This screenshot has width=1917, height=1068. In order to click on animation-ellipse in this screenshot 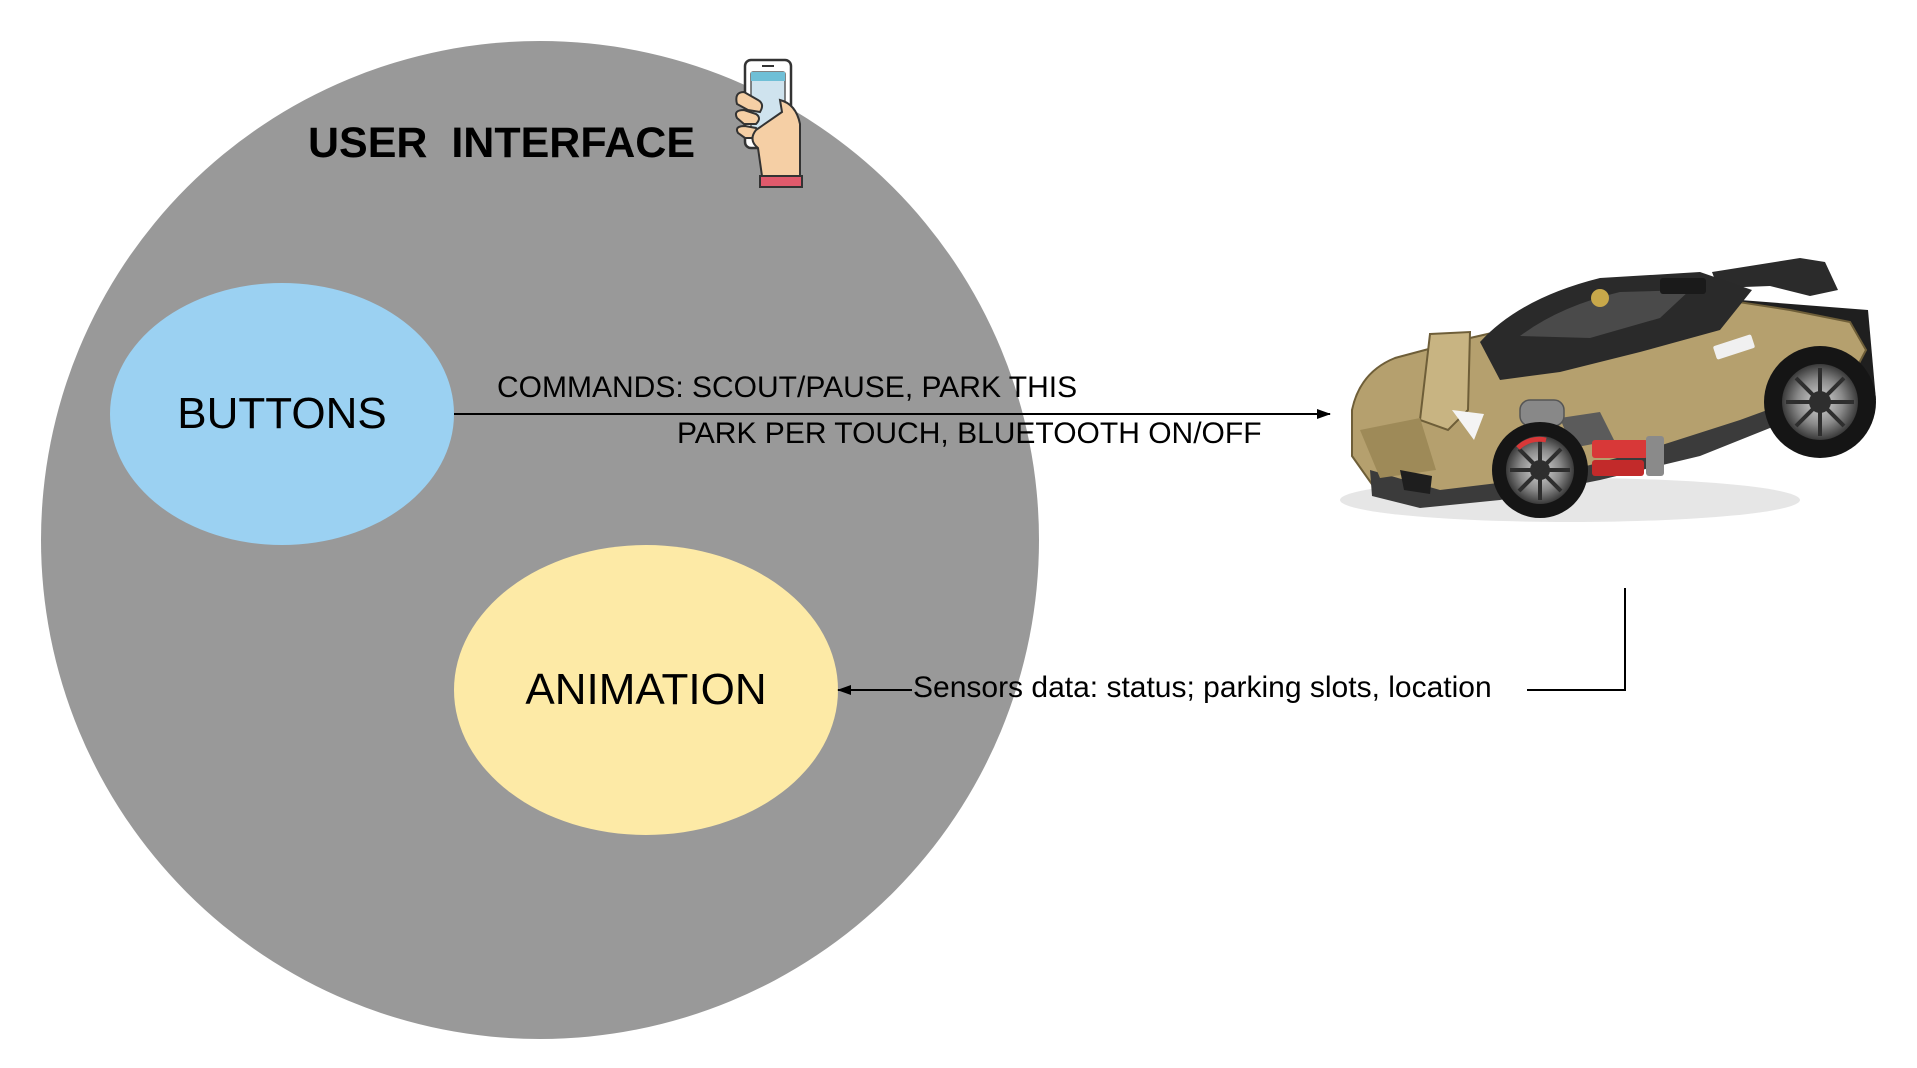, I will do `click(646, 690)`.